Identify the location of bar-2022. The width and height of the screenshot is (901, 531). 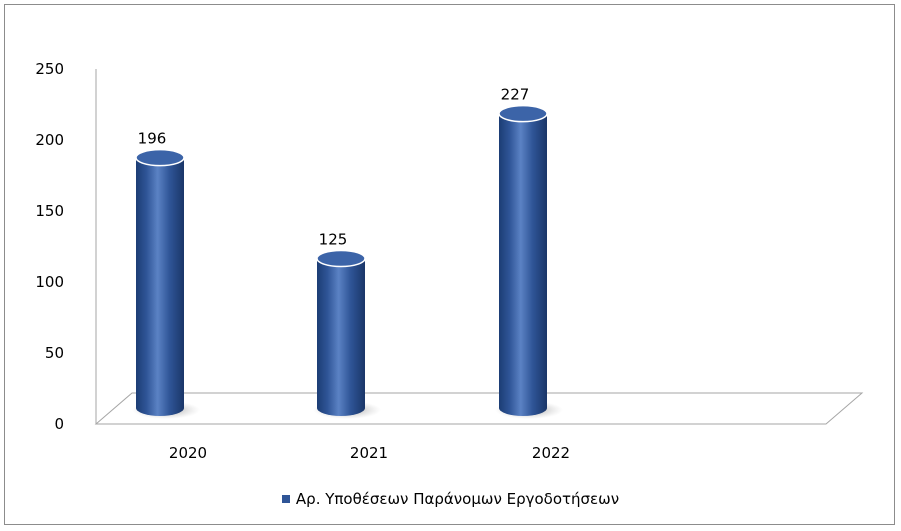
(529, 261).